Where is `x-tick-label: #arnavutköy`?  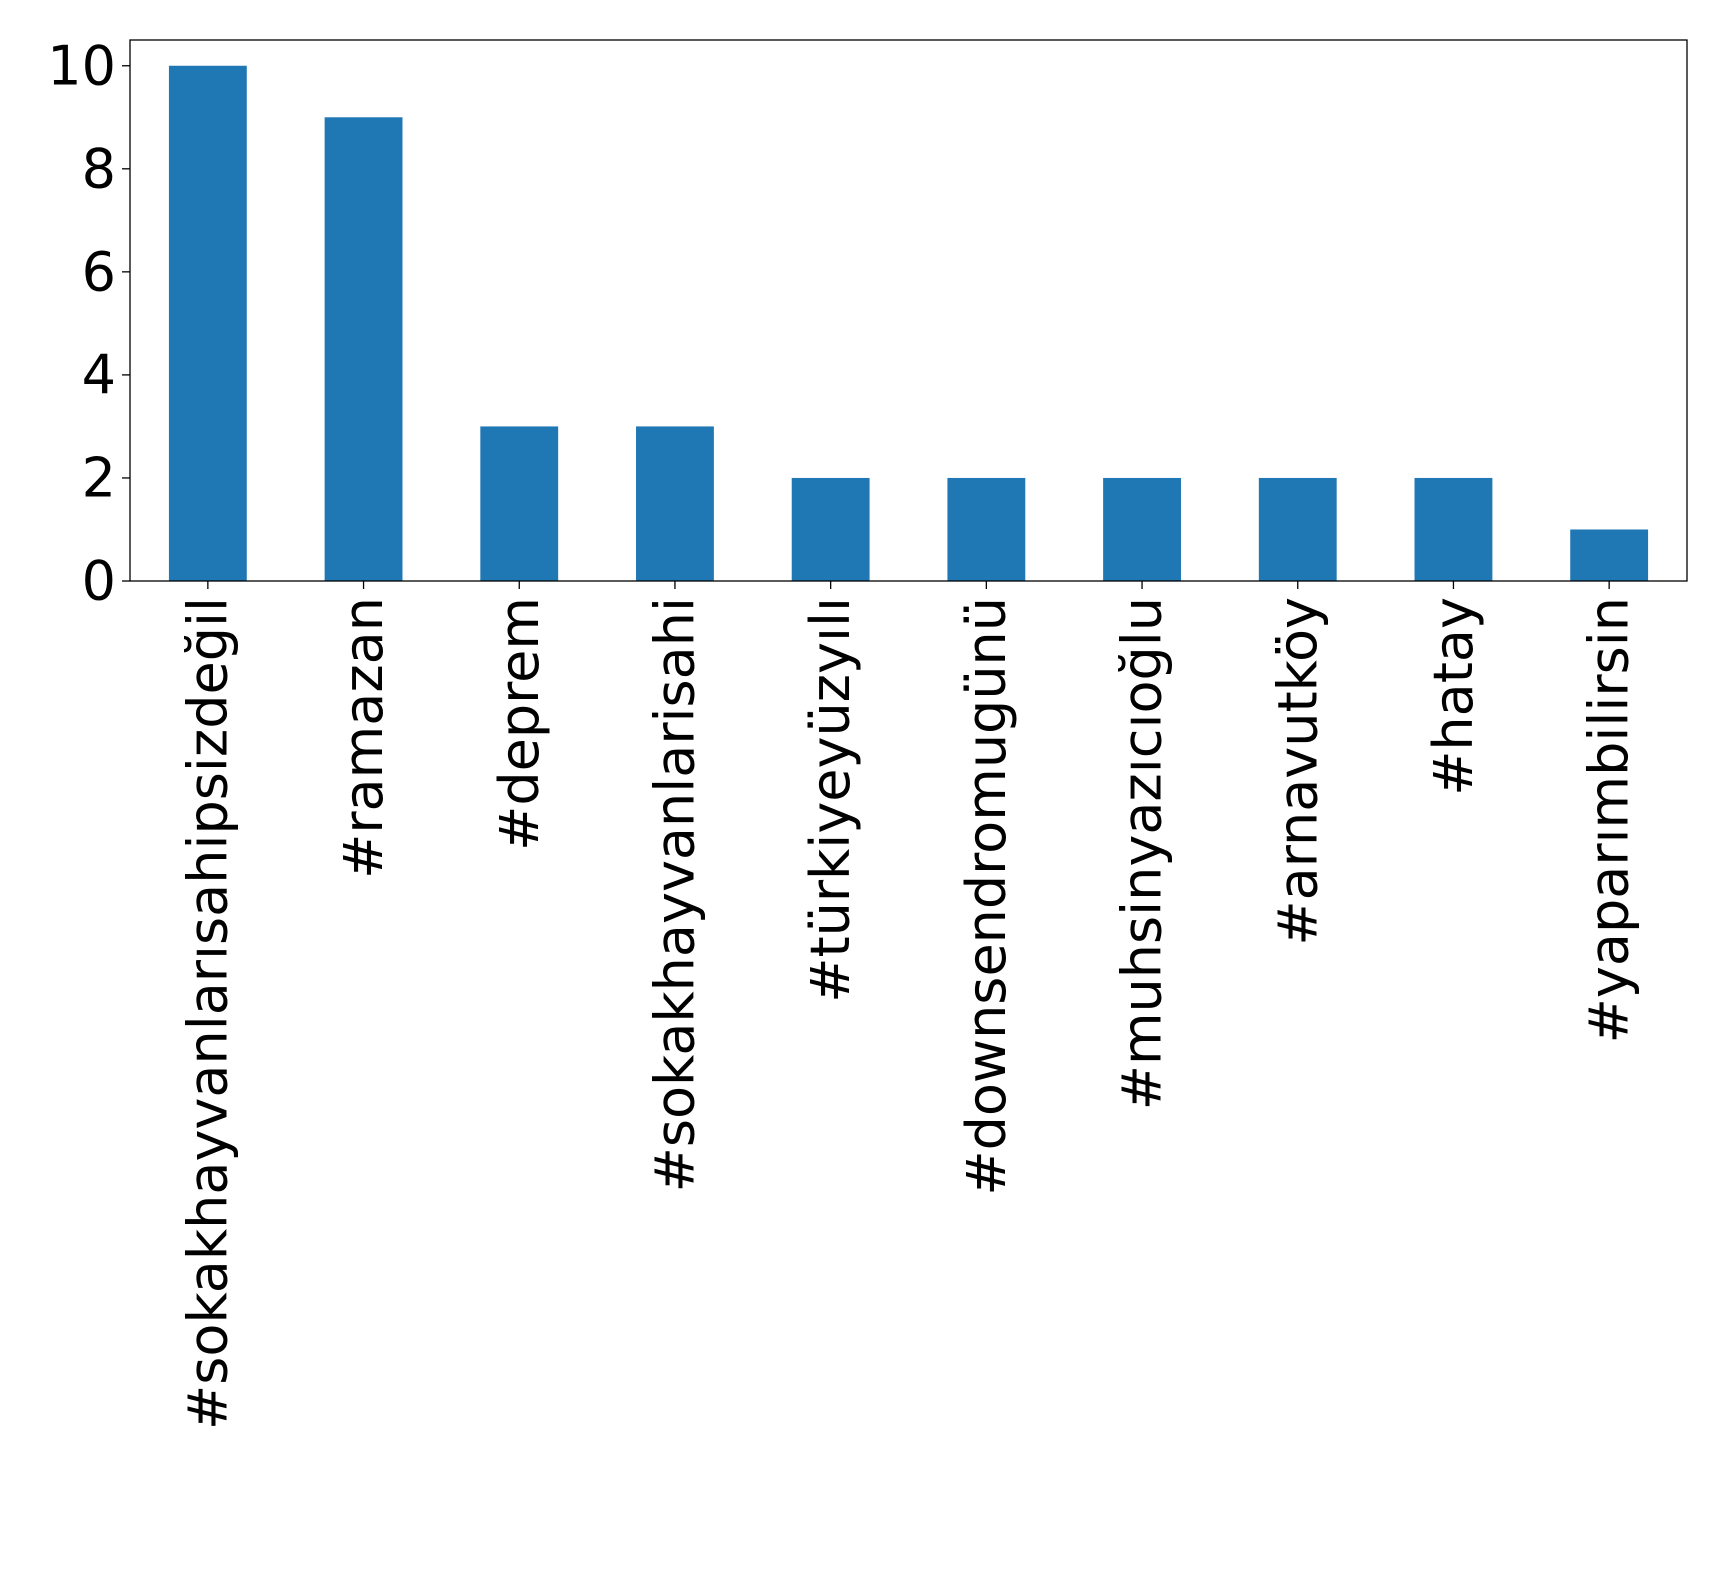
x-tick-label: #arnavutköy is located at coordinates (1297, 771).